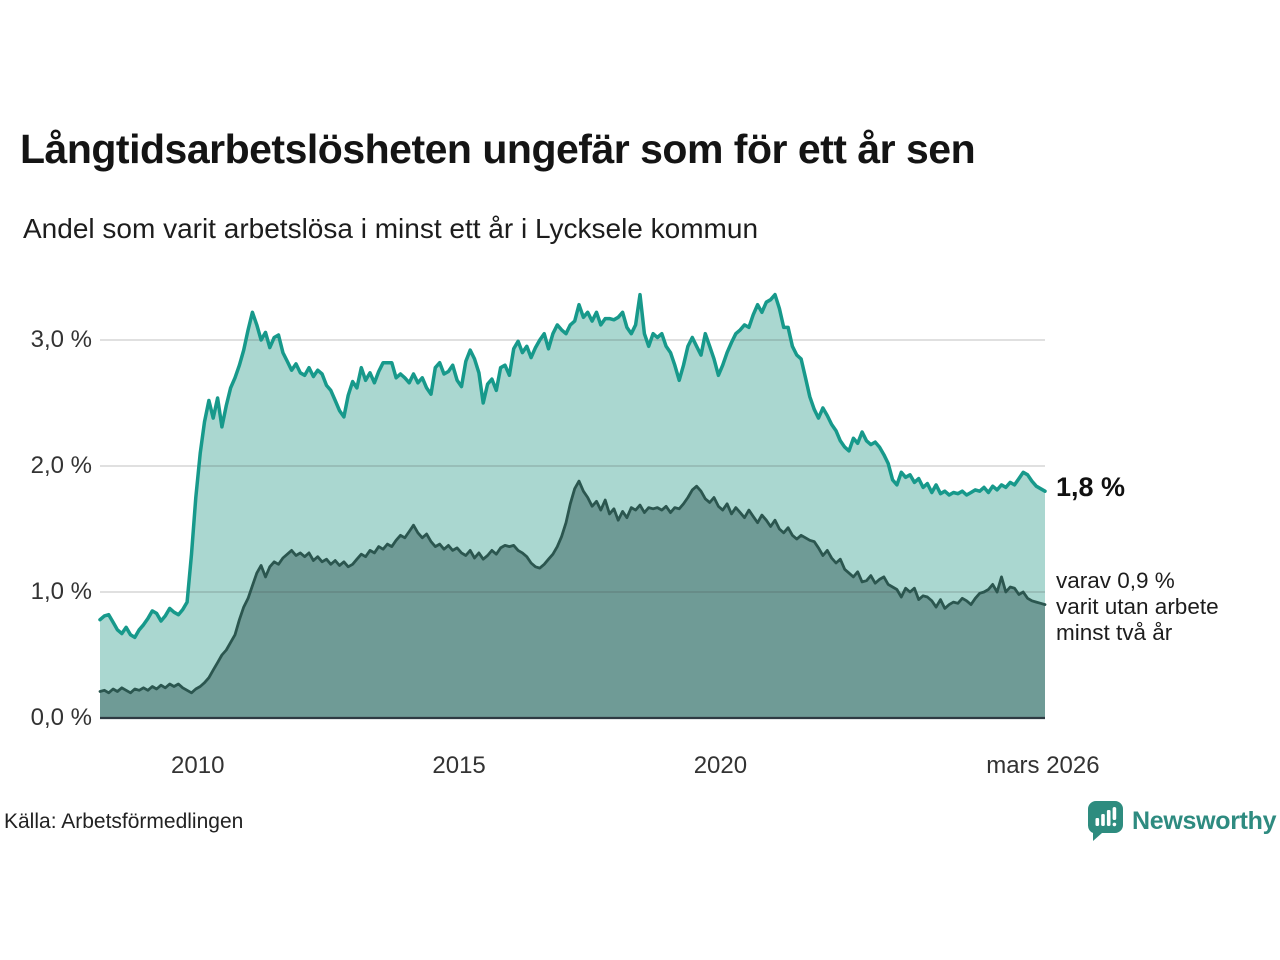 The width and height of the screenshot is (1280, 960). What do you see at coordinates (61, 465) in the screenshot?
I see `y-tick-label: 2,0 %` at bounding box center [61, 465].